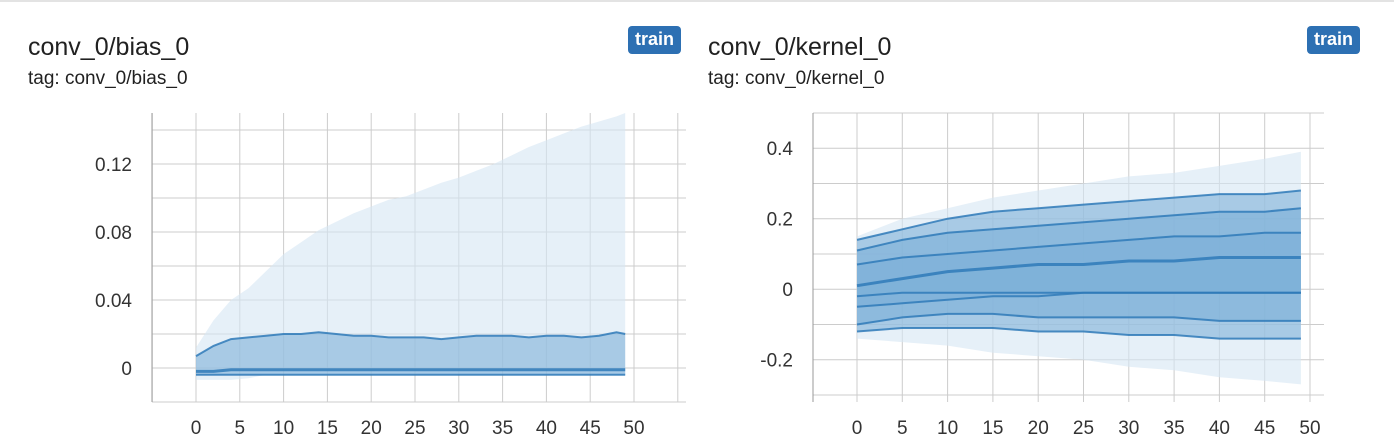  I want to click on distribution-band-median, so click(1079, 277).